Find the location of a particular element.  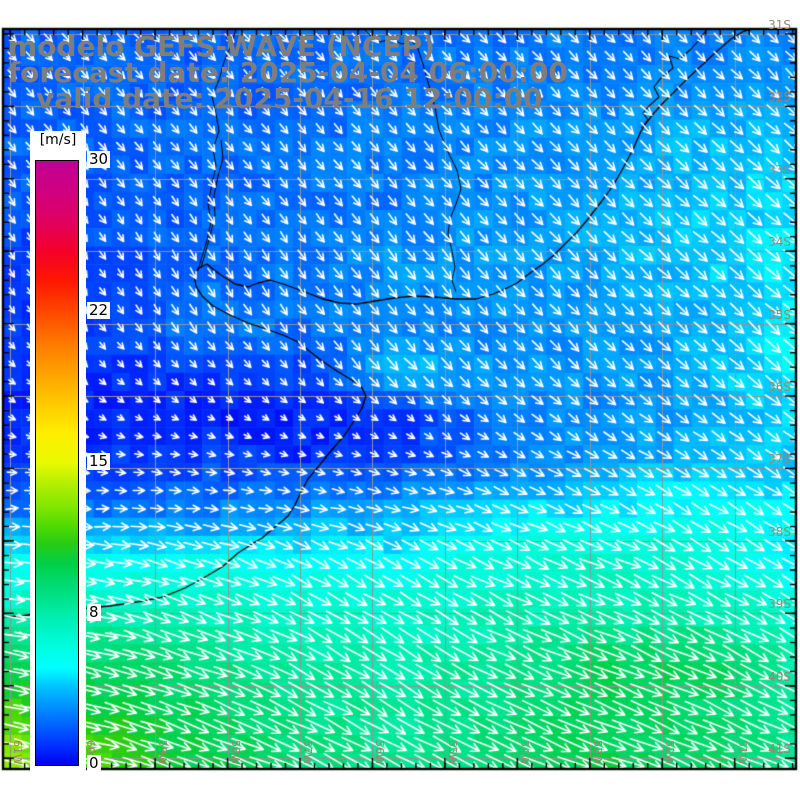

colorbar-tick-8: 8 is located at coordinates (94, 612).